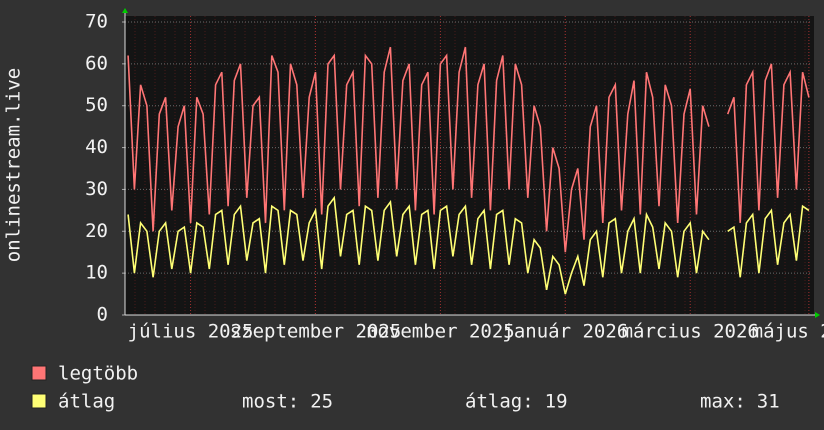 The image size is (824, 430). What do you see at coordinates (440, 332) in the screenshot?
I see `x-tick-label: november 2025` at bounding box center [440, 332].